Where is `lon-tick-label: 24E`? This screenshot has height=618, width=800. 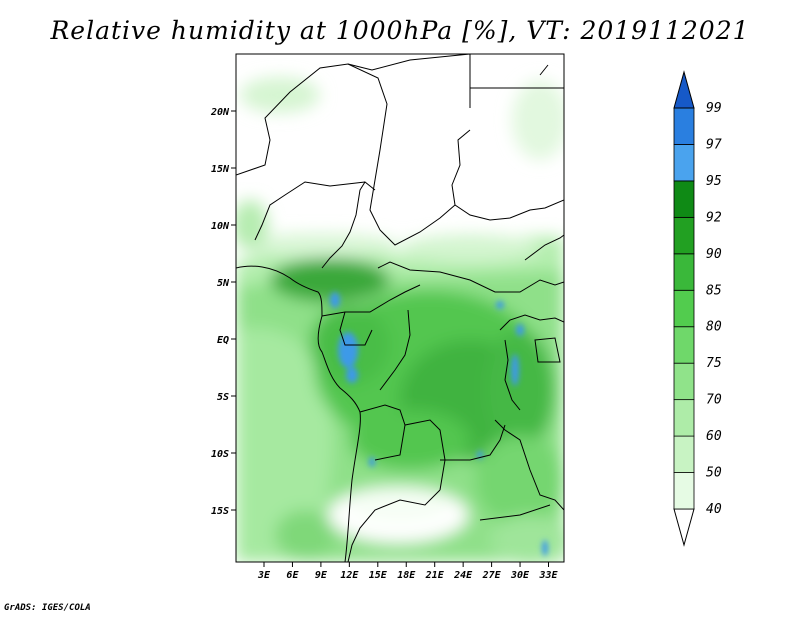
lon-tick-label: 24E is located at coordinates (463, 575).